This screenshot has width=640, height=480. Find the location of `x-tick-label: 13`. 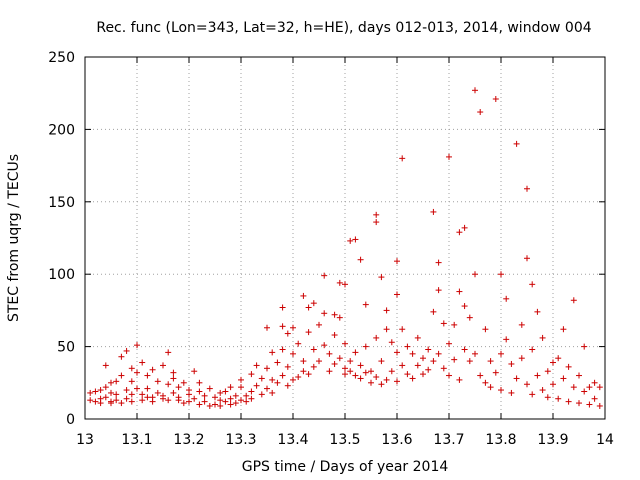

x-tick-label: 13 is located at coordinates (85, 440).